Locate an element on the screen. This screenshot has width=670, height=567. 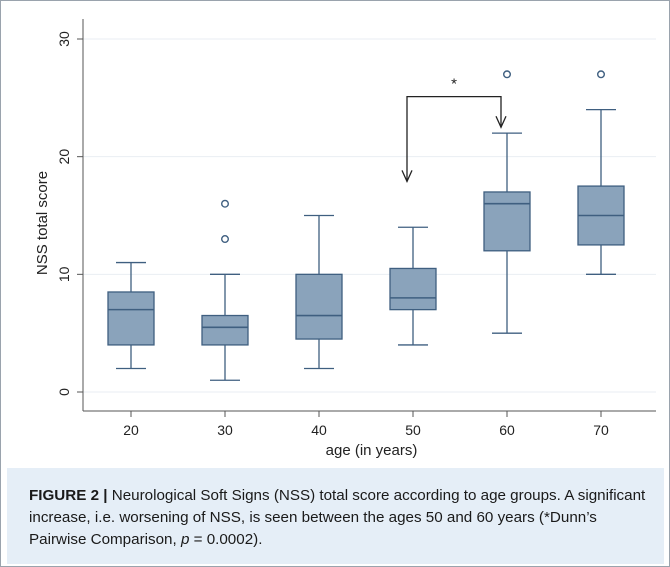
y-axis-title: NSS total score is located at coordinates (42, 223).